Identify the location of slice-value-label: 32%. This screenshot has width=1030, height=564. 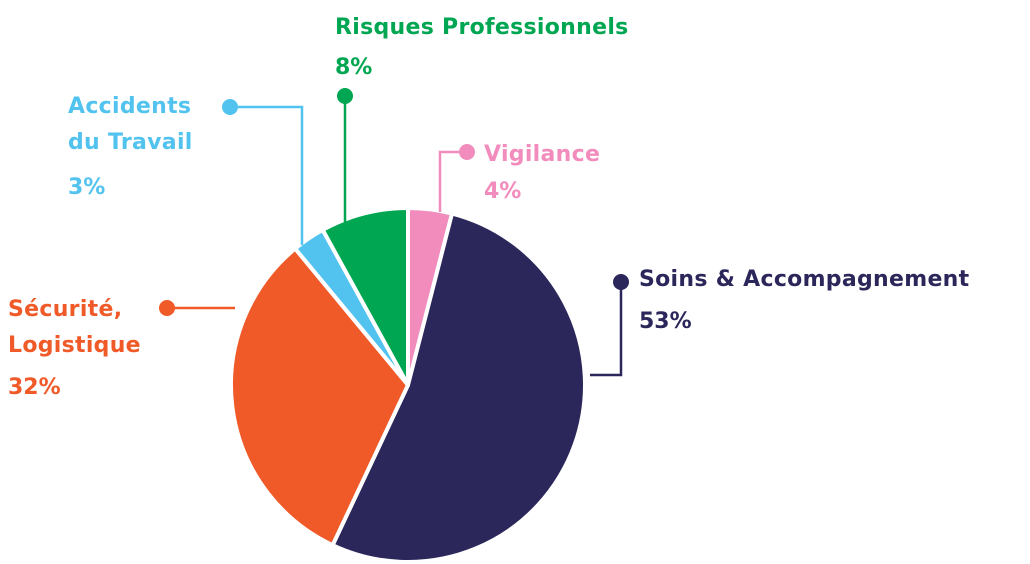
(34, 387).